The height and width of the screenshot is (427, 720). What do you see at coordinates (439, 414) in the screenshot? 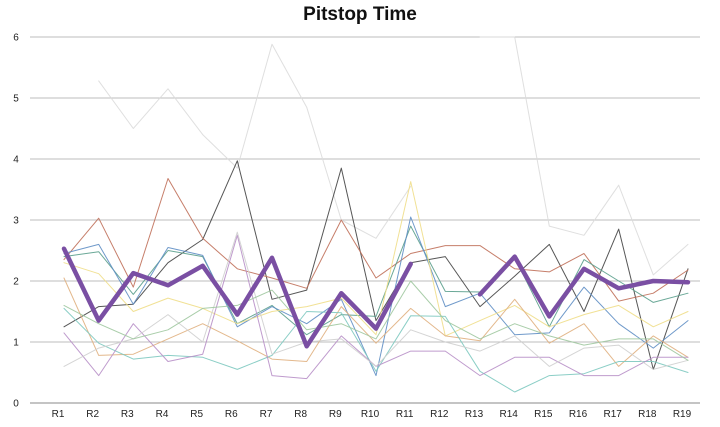
I see `x-tick-label: R12` at bounding box center [439, 414].